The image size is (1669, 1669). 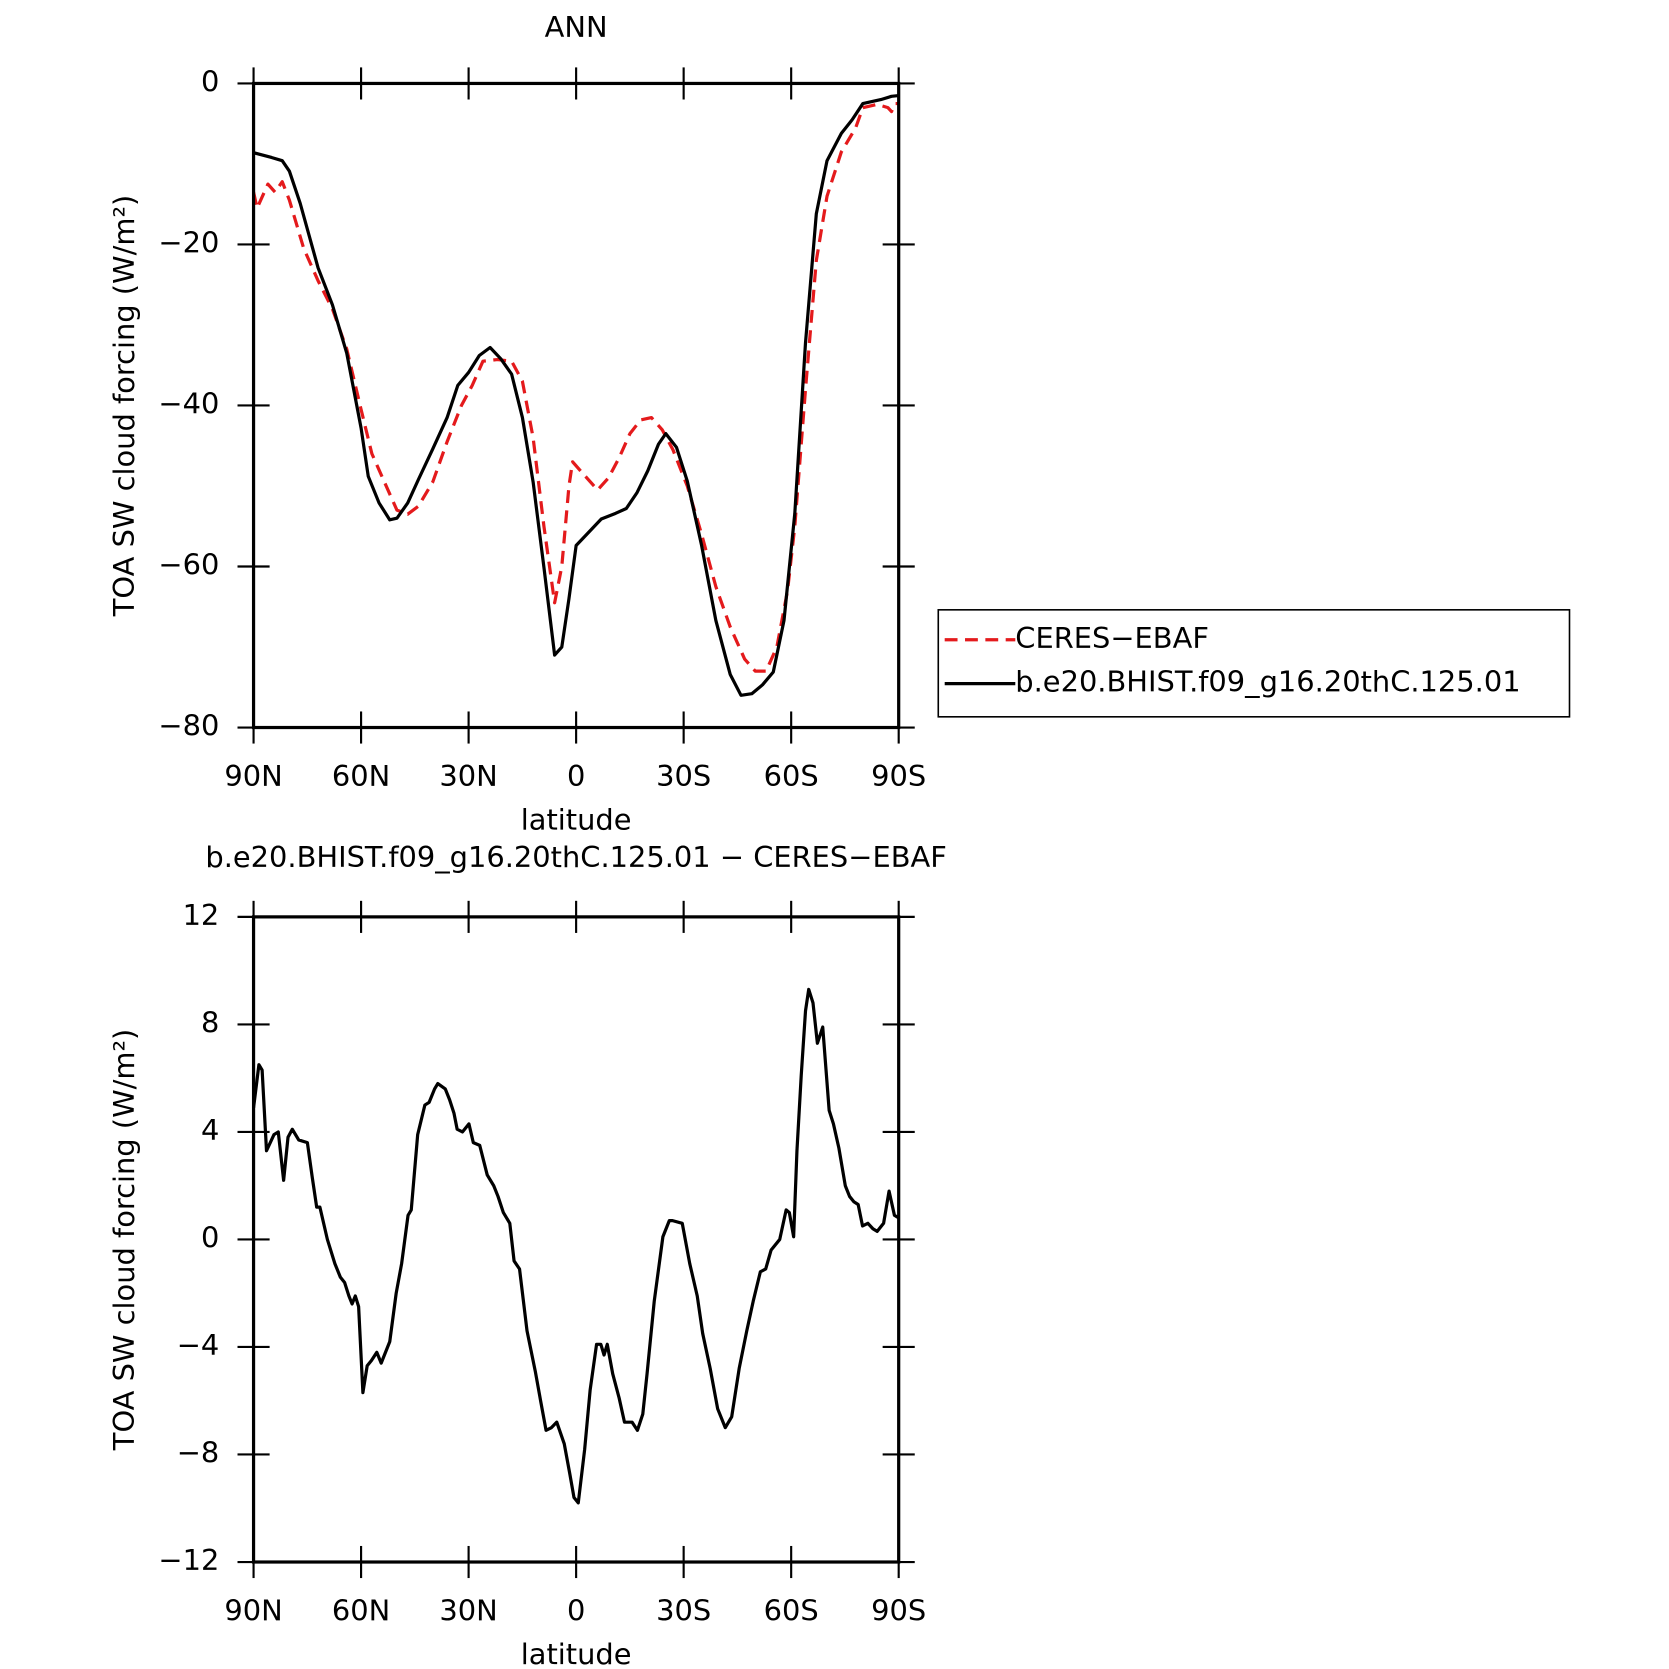 What do you see at coordinates (188, 564) in the screenshot?
I see `y-tick-label: −60` at bounding box center [188, 564].